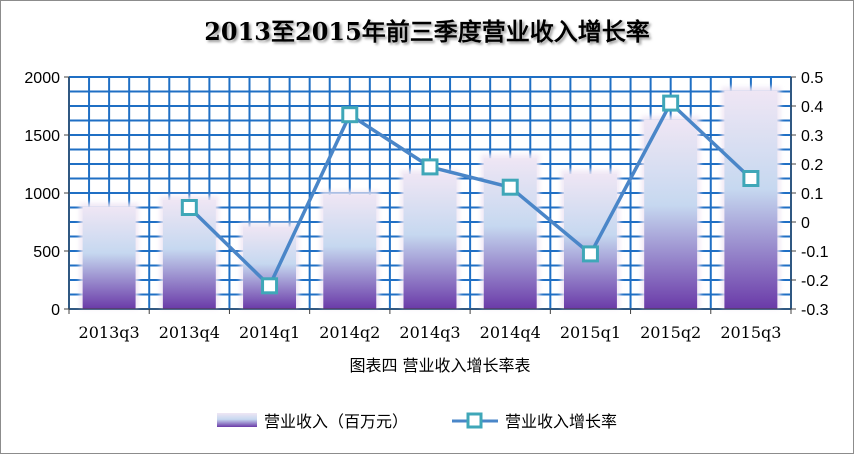 The height and width of the screenshot is (454, 854). I want to click on right-axis: -0.3 -0.2 -0.1 0 0.1 0.2 0.3 0.4 0.5, so click(809, 194).